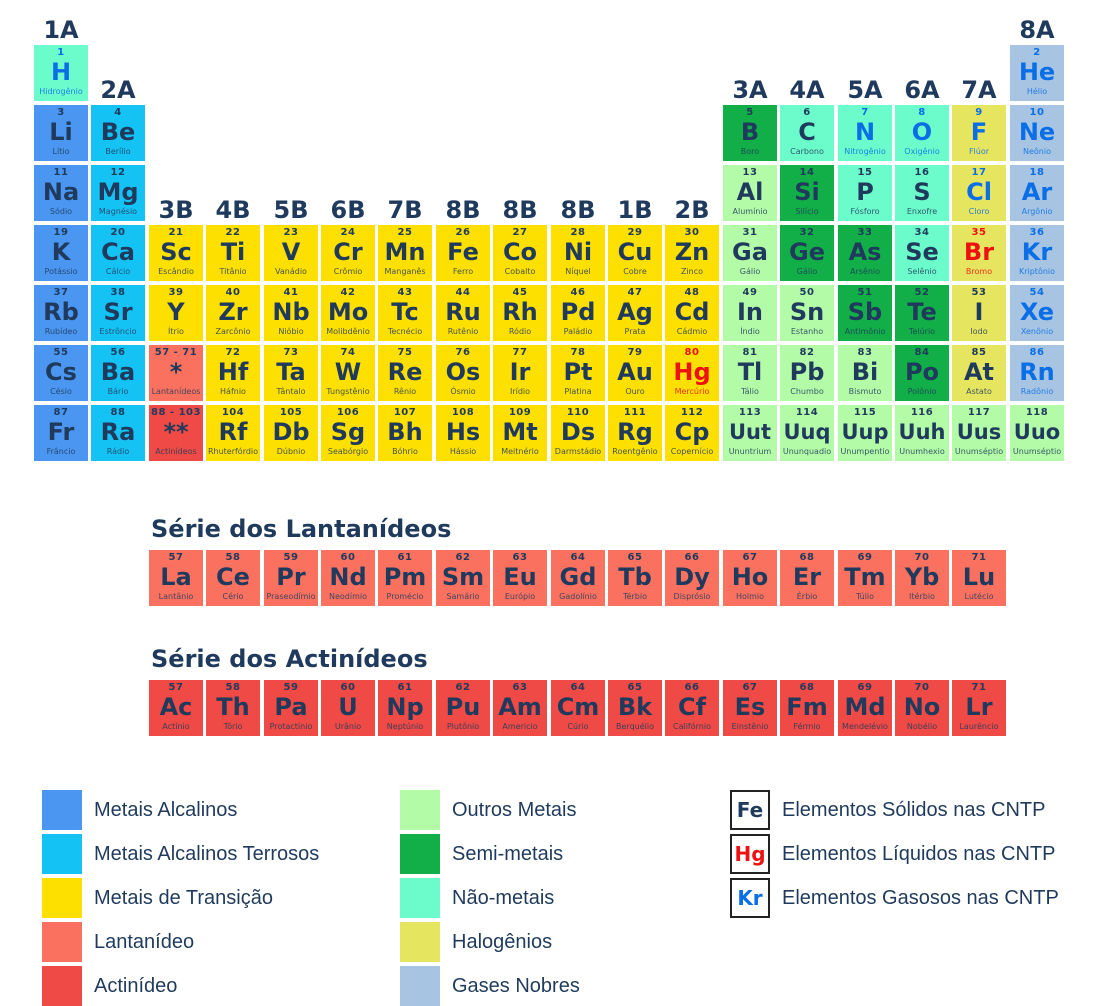 This screenshot has width=1100, height=1006. I want to click on element-cell-uuq: 114 Uuq Ununquadio, so click(807, 433).